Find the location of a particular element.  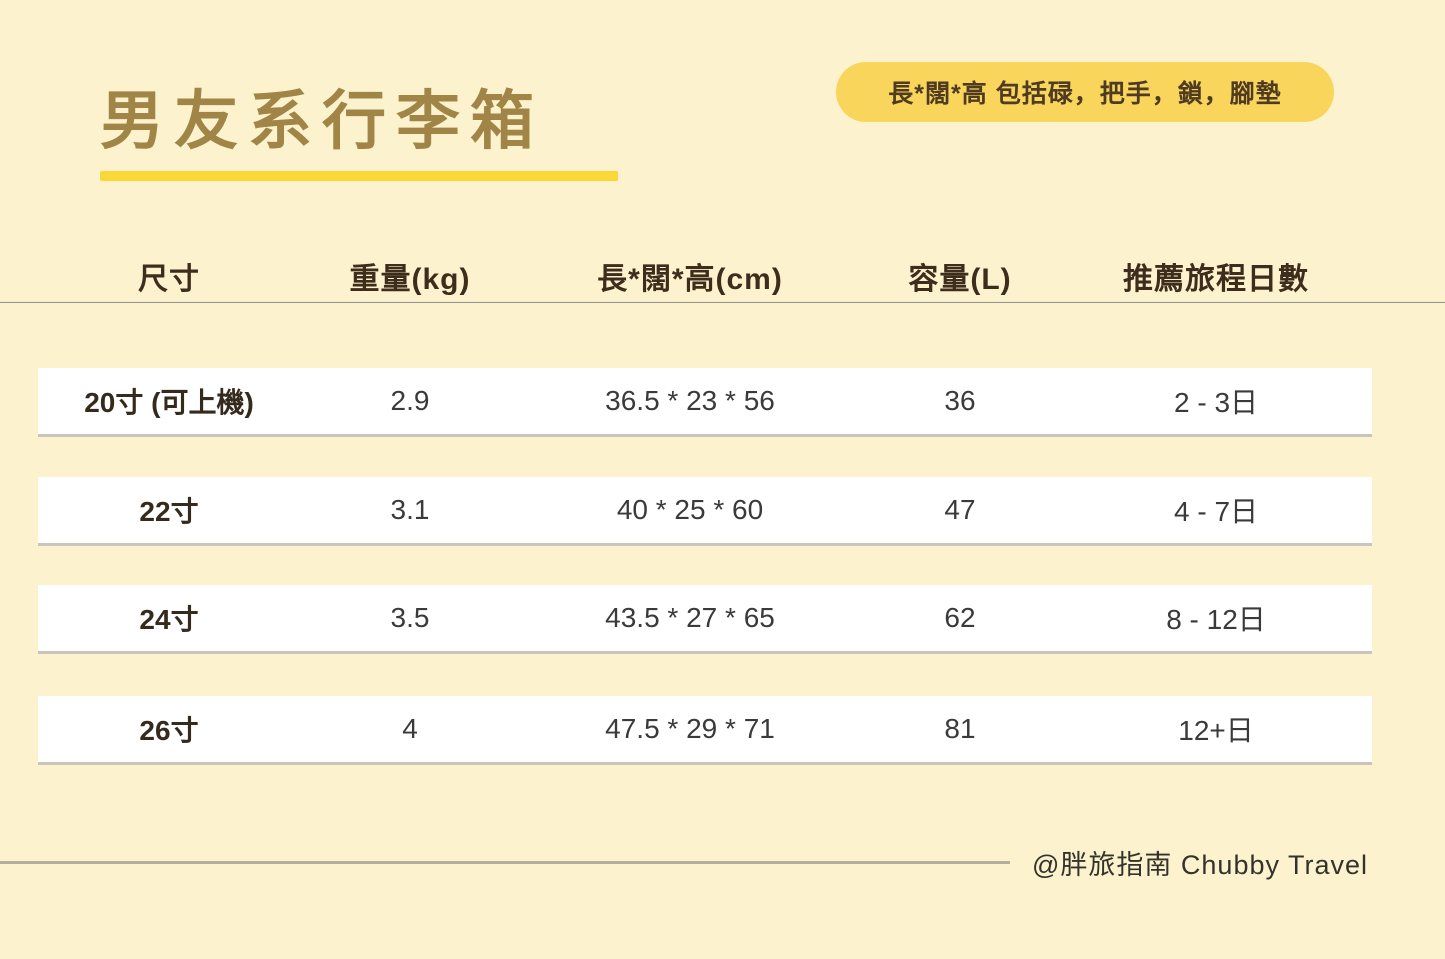

cell-days: 4 - 7日 is located at coordinates (1216, 511).